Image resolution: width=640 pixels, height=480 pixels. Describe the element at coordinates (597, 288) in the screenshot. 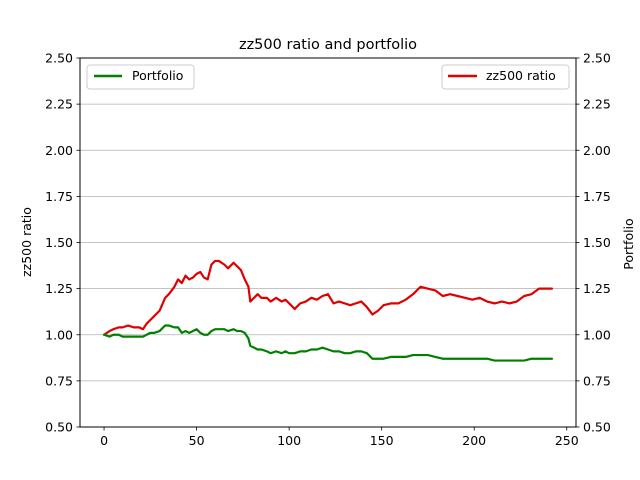

I see `y-right-tick-label: 1.25` at that location.